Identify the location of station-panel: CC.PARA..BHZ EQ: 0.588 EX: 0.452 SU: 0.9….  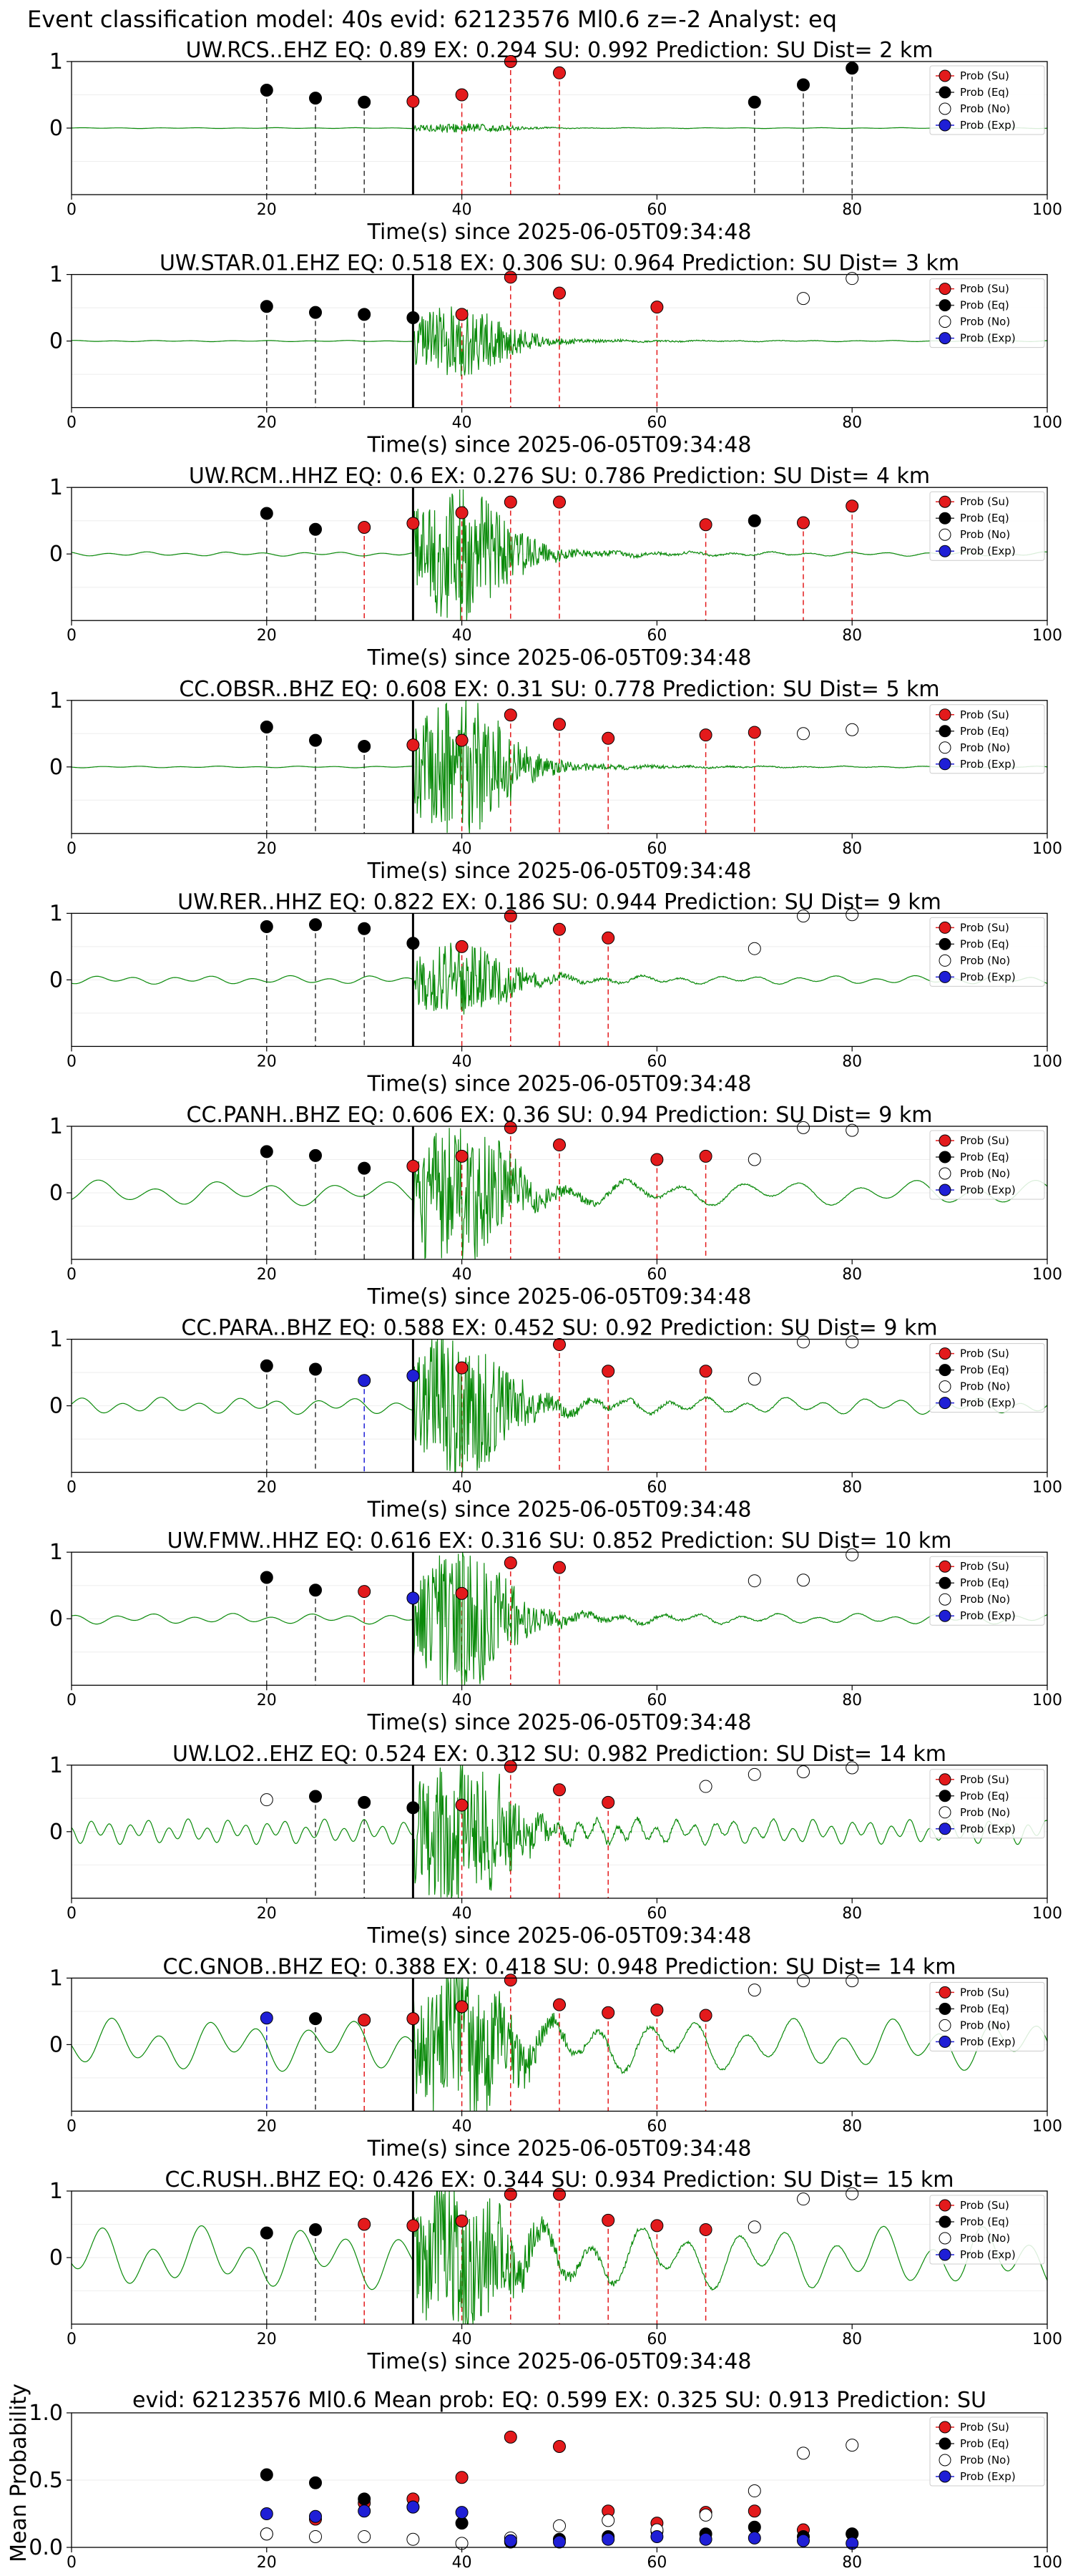
(555, 1419).